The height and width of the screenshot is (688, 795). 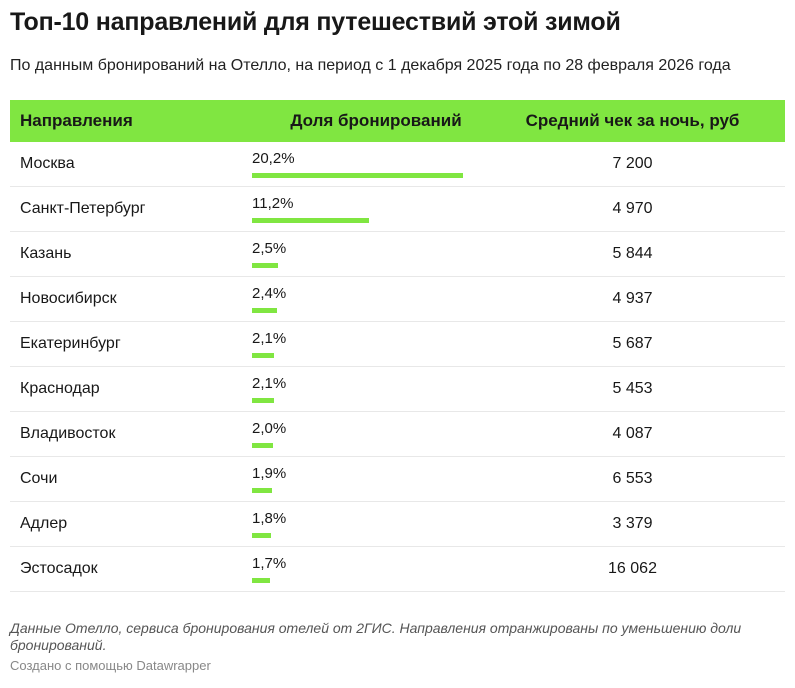 What do you see at coordinates (110, 665) in the screenshot?
I see `credit: Создано с помощью Datawrapper` at bounding box center [110, 665].